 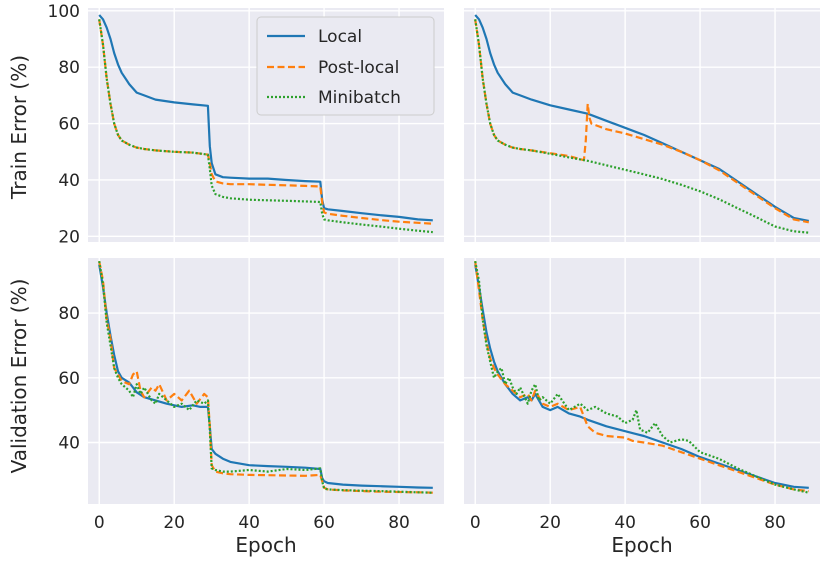 I want to click on legend-label-local: Local, so click(x=340, y=37).